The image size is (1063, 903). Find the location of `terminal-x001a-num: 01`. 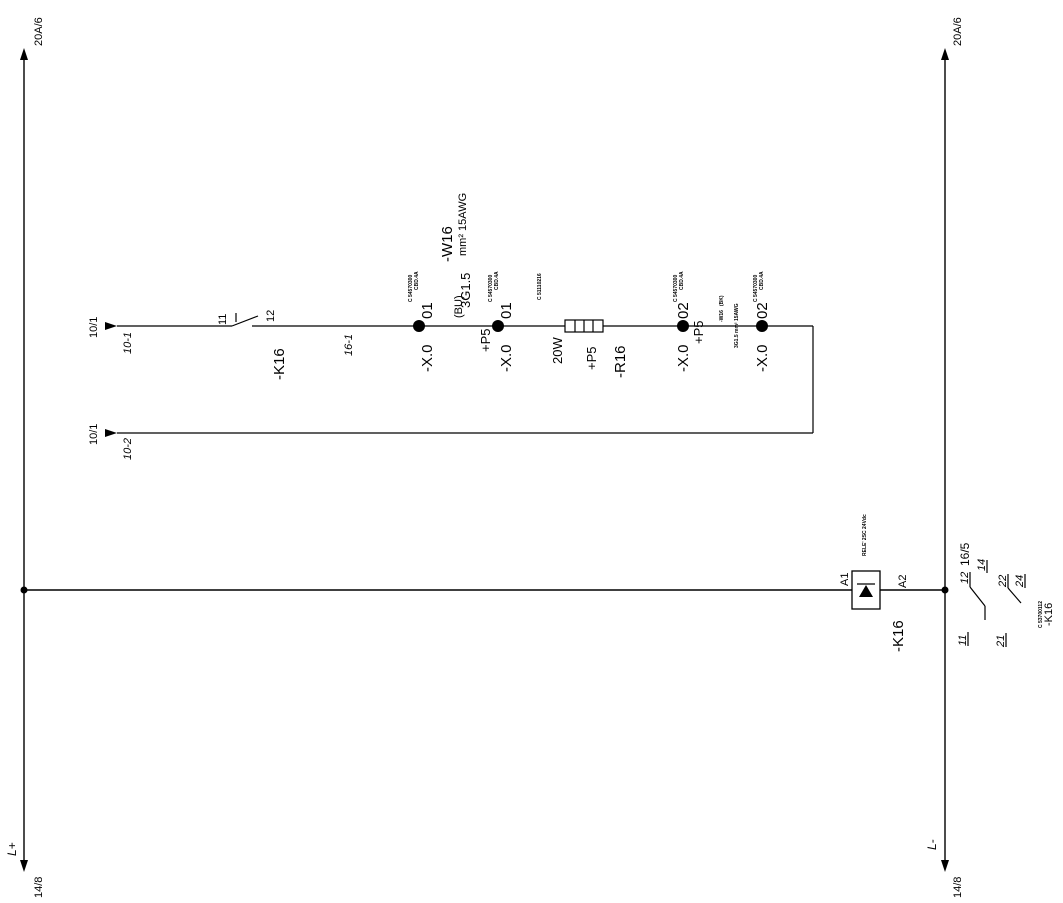

terminal-x001a-num: 01 is located at coordinates (427, 310).